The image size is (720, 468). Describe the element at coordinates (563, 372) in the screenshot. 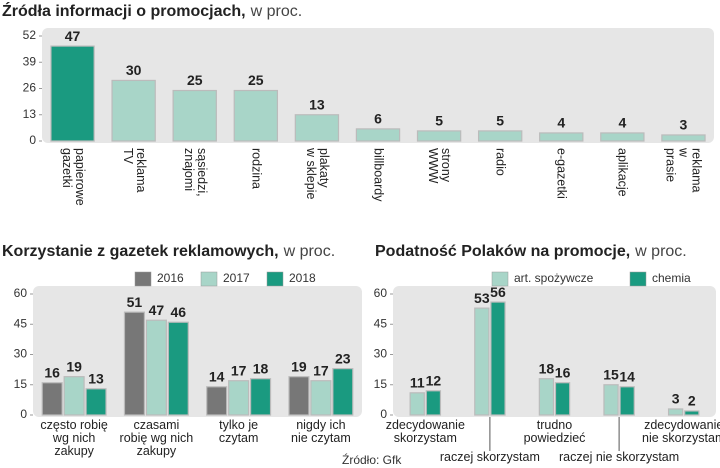

I see `value-label: 16` at that location.